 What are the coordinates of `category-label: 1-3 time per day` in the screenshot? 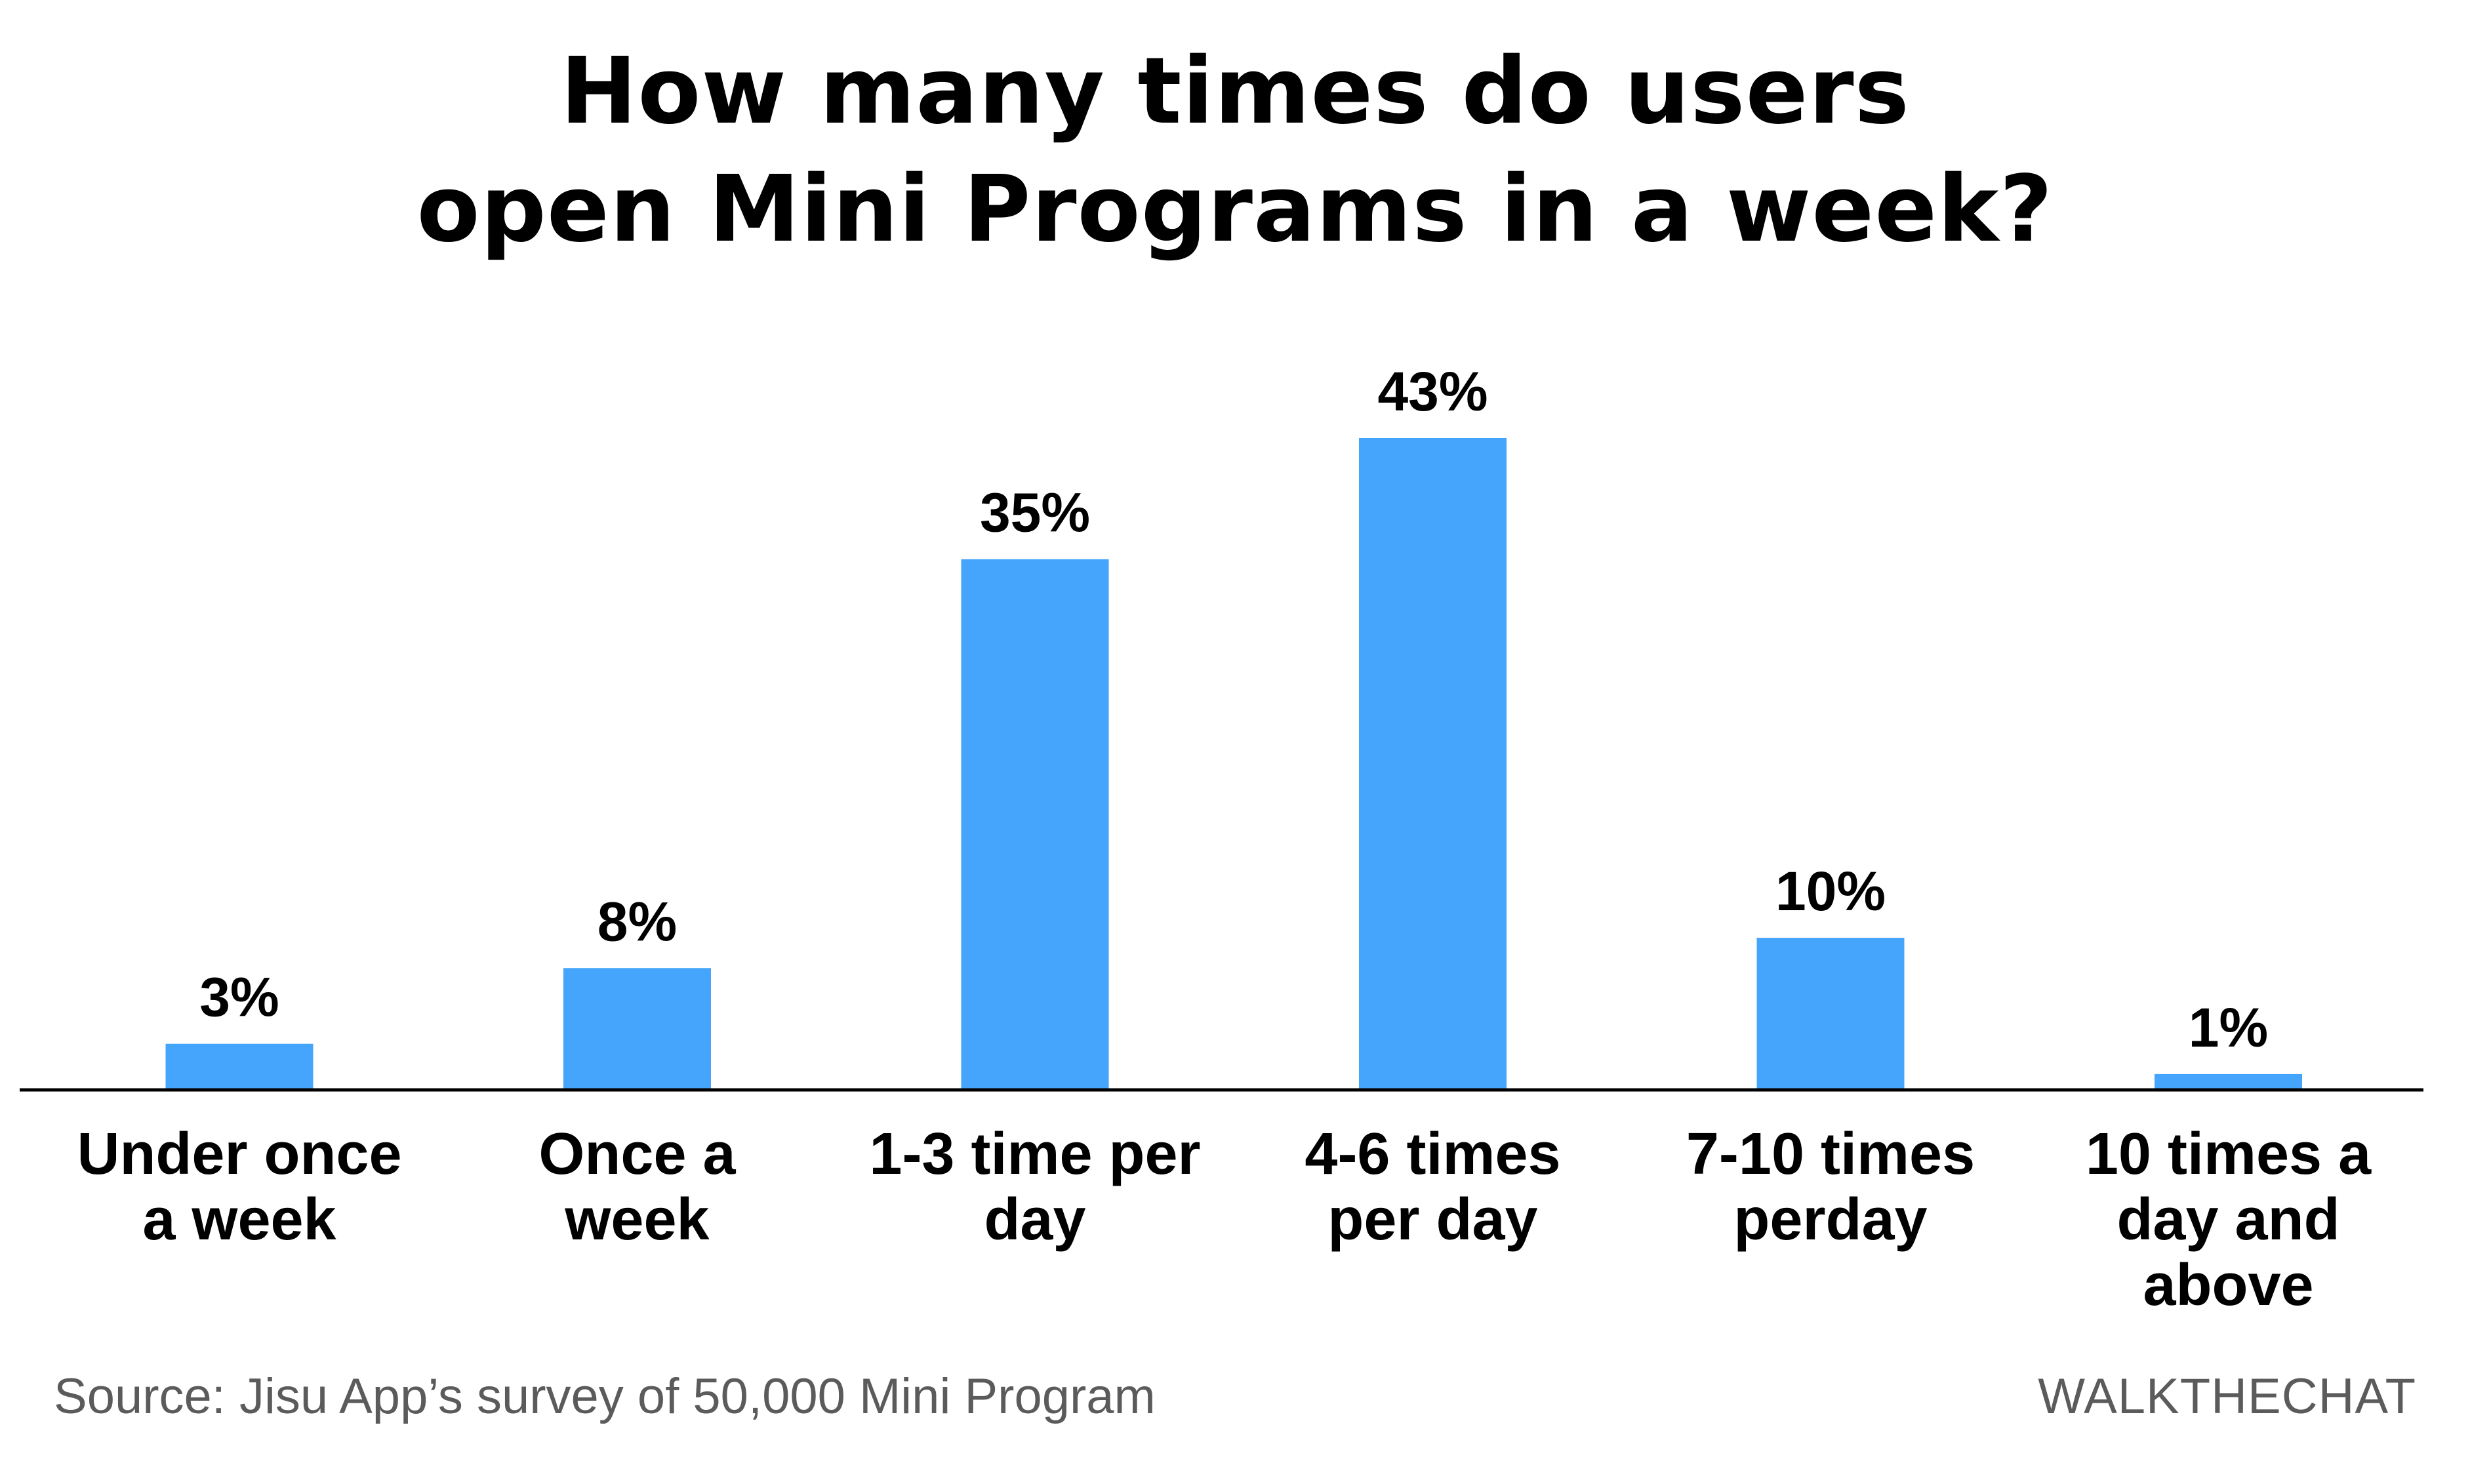 It's located at (1035, 1187).